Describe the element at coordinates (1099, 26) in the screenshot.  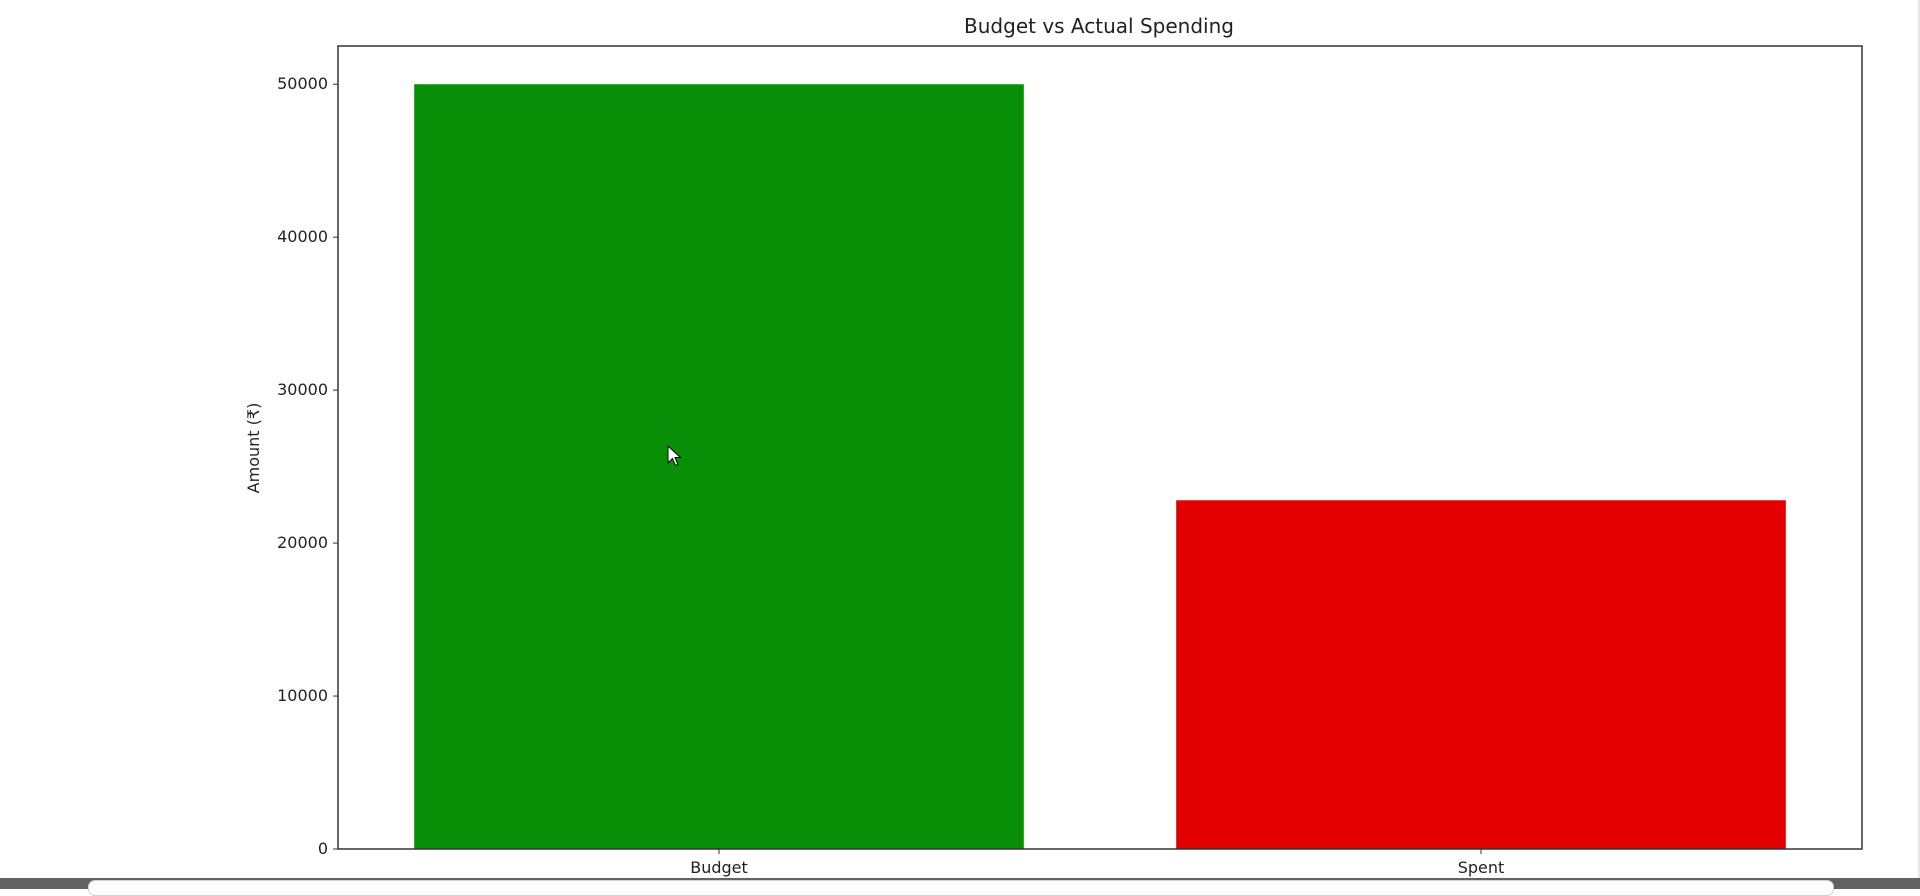
I see `chart-title: Budget vs Actual Spending` at that location.